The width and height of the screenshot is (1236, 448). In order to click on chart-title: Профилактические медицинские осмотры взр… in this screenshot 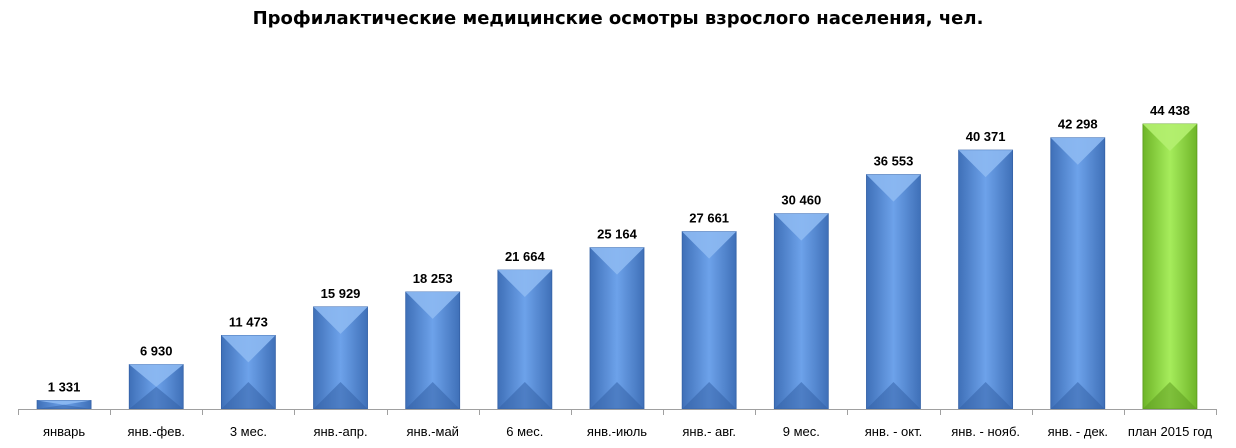, I will do `click(618, 18)`.